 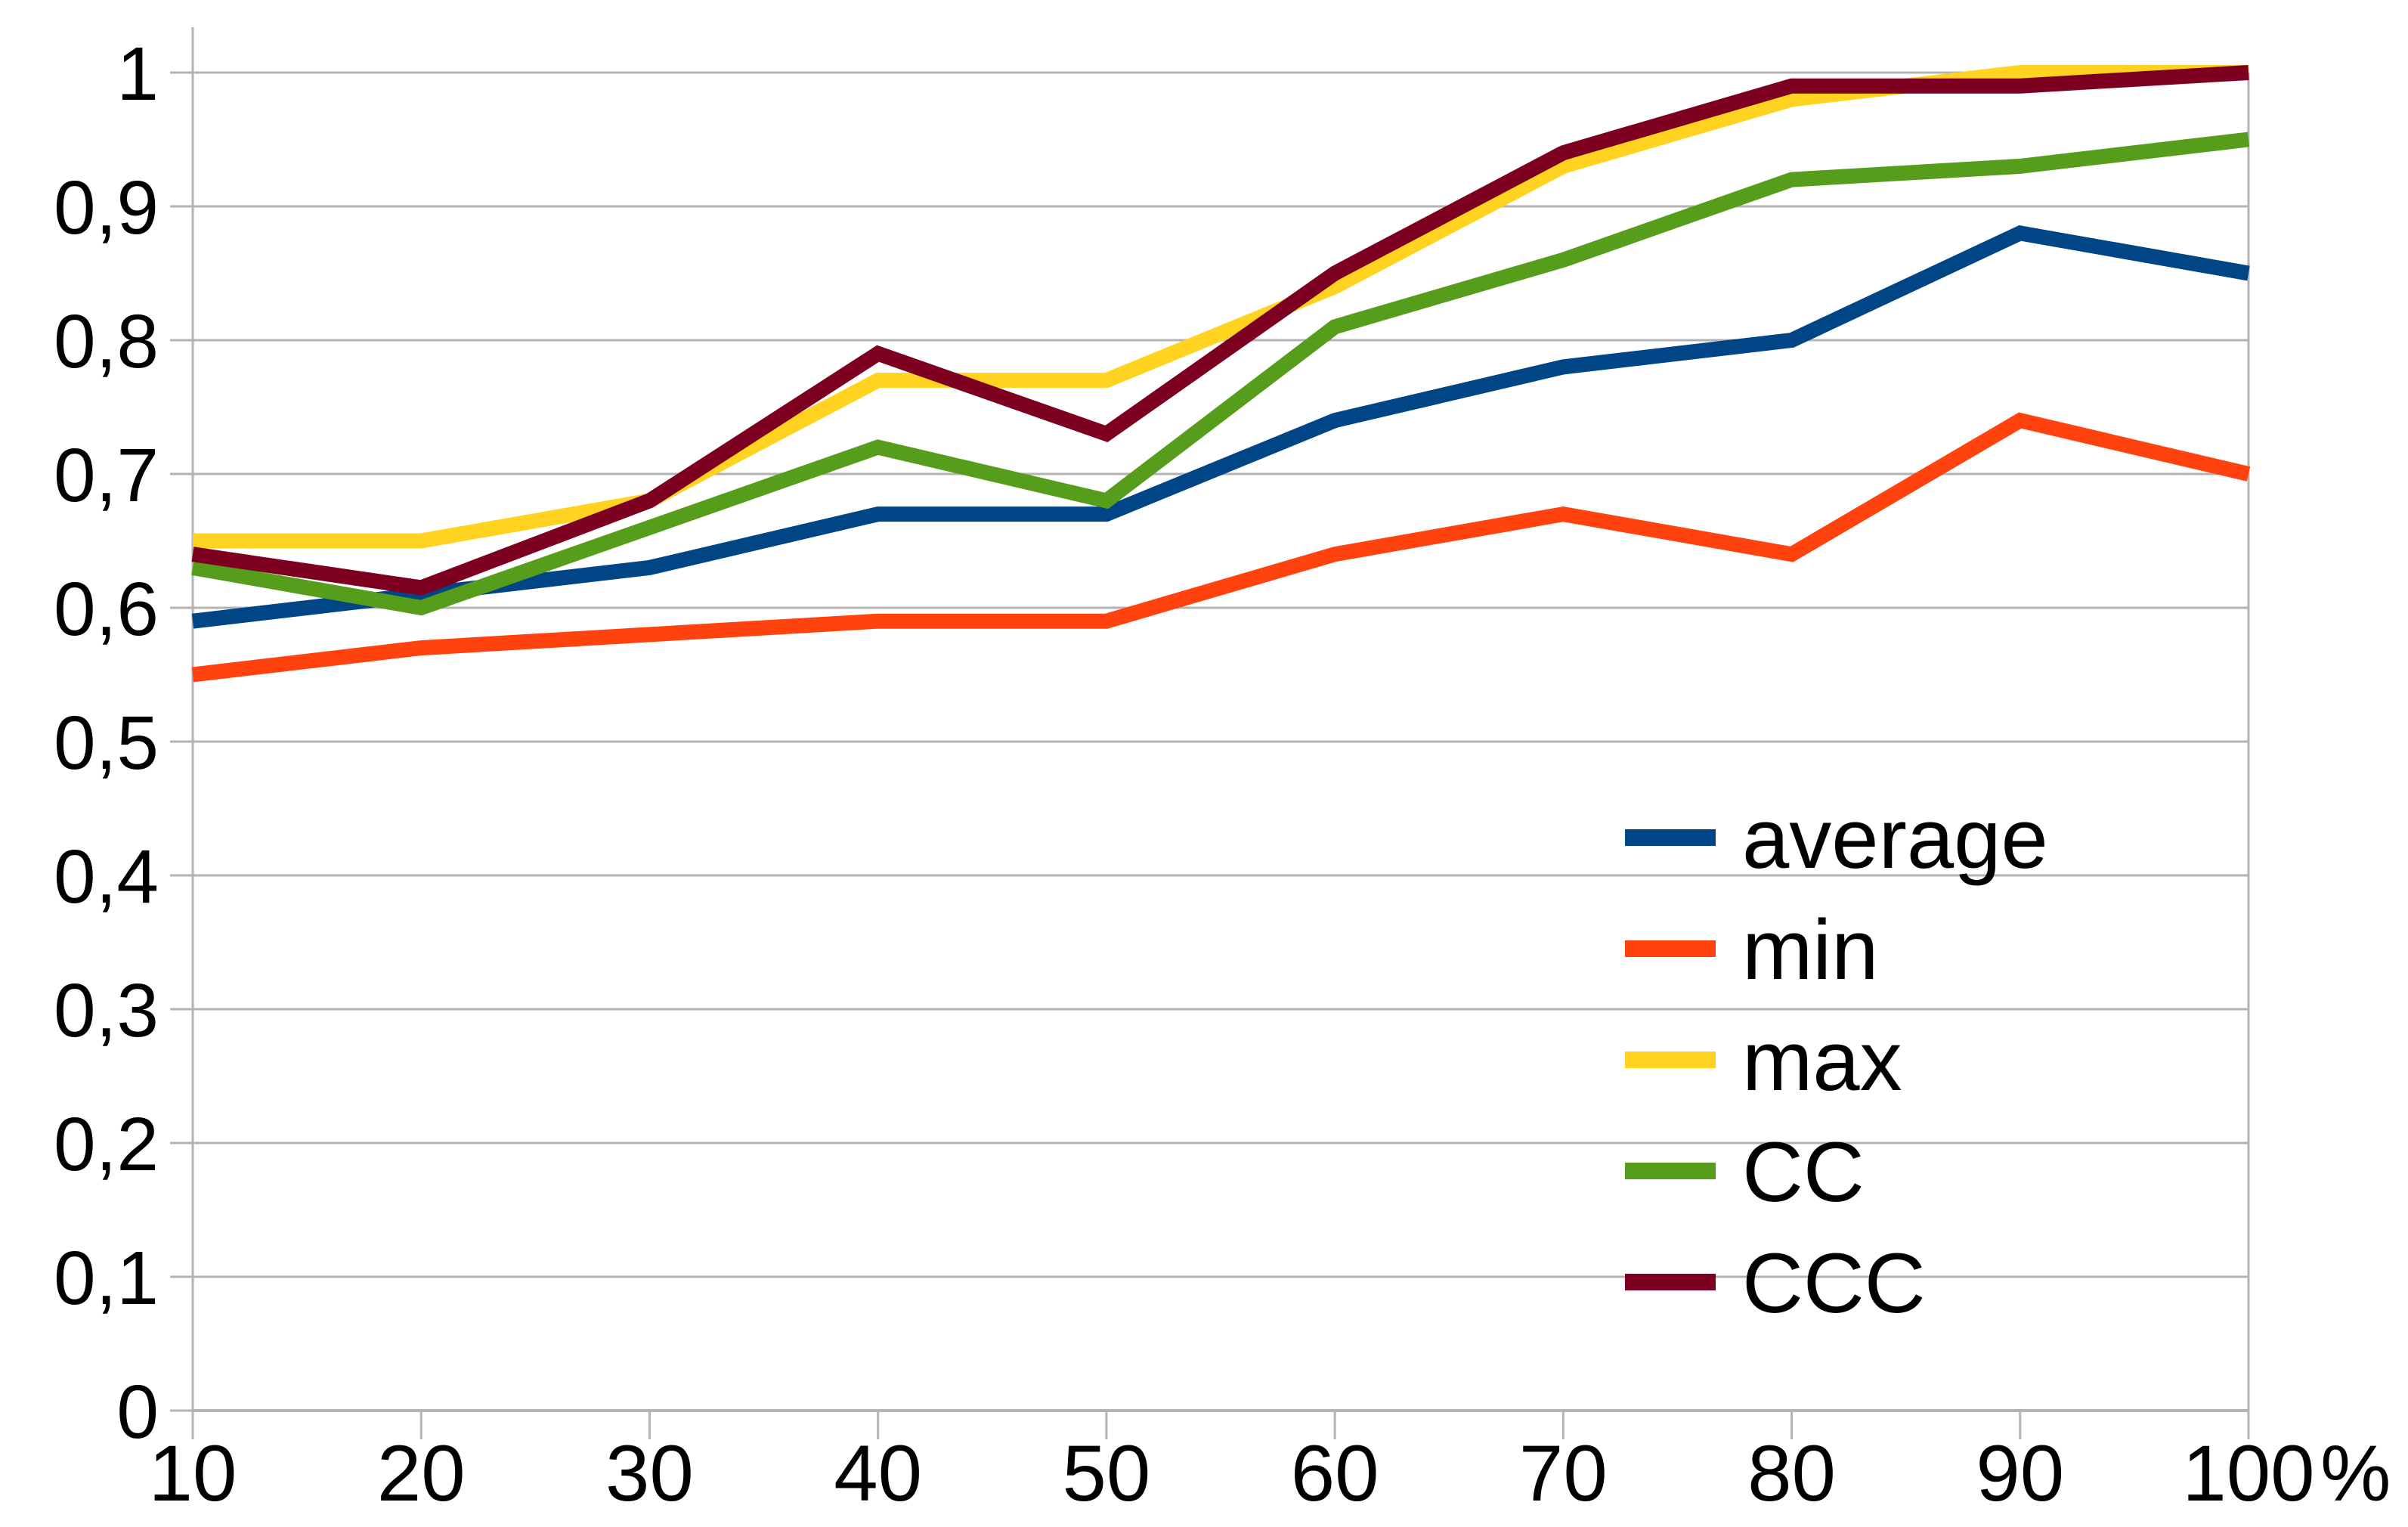 What do you see at coordinates (1804, 1172) in the screenshot?
I see `legend-label-CC: CC` at bounding box center [1804, 1172].